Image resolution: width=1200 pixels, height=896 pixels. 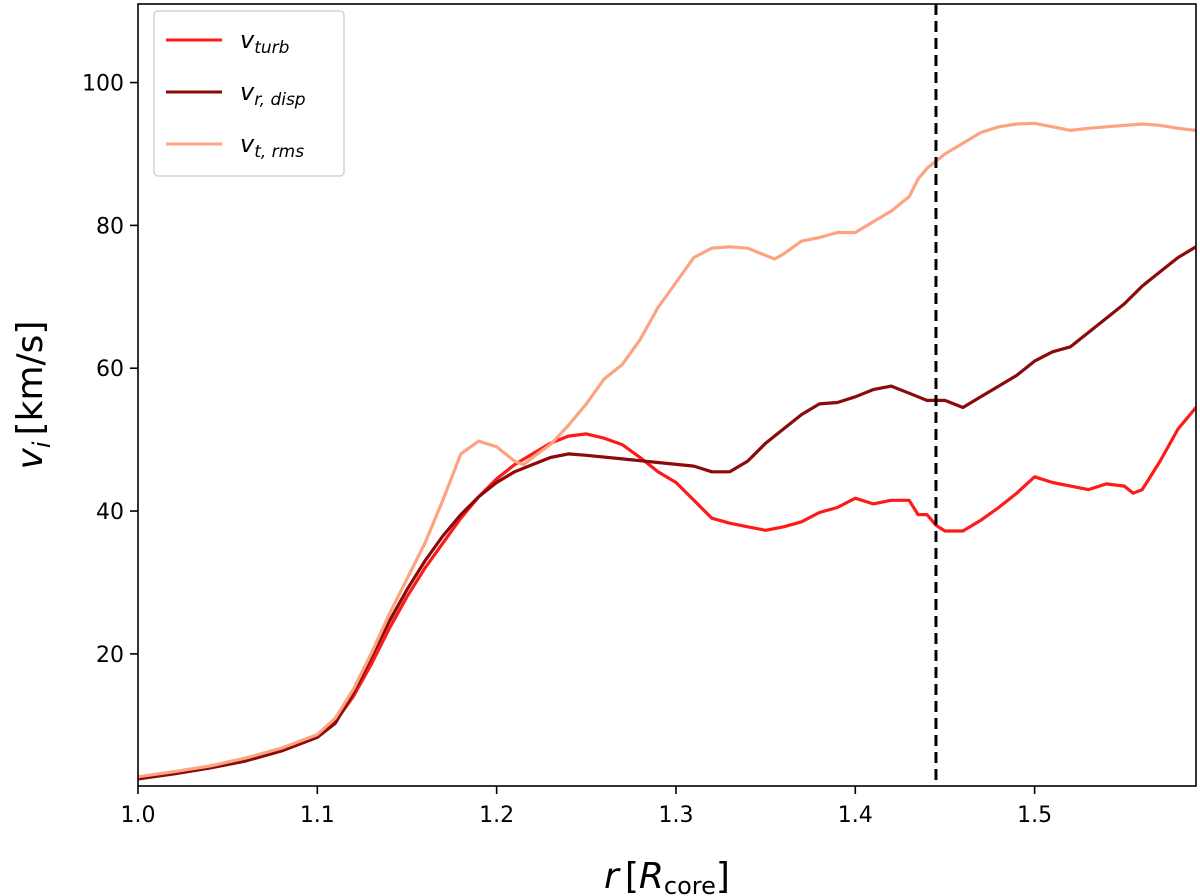 What do you see at coordinates (690, 884) in the screenshot?
I see `x-axis-label-subscript: core` at bounding box center [690, 884].